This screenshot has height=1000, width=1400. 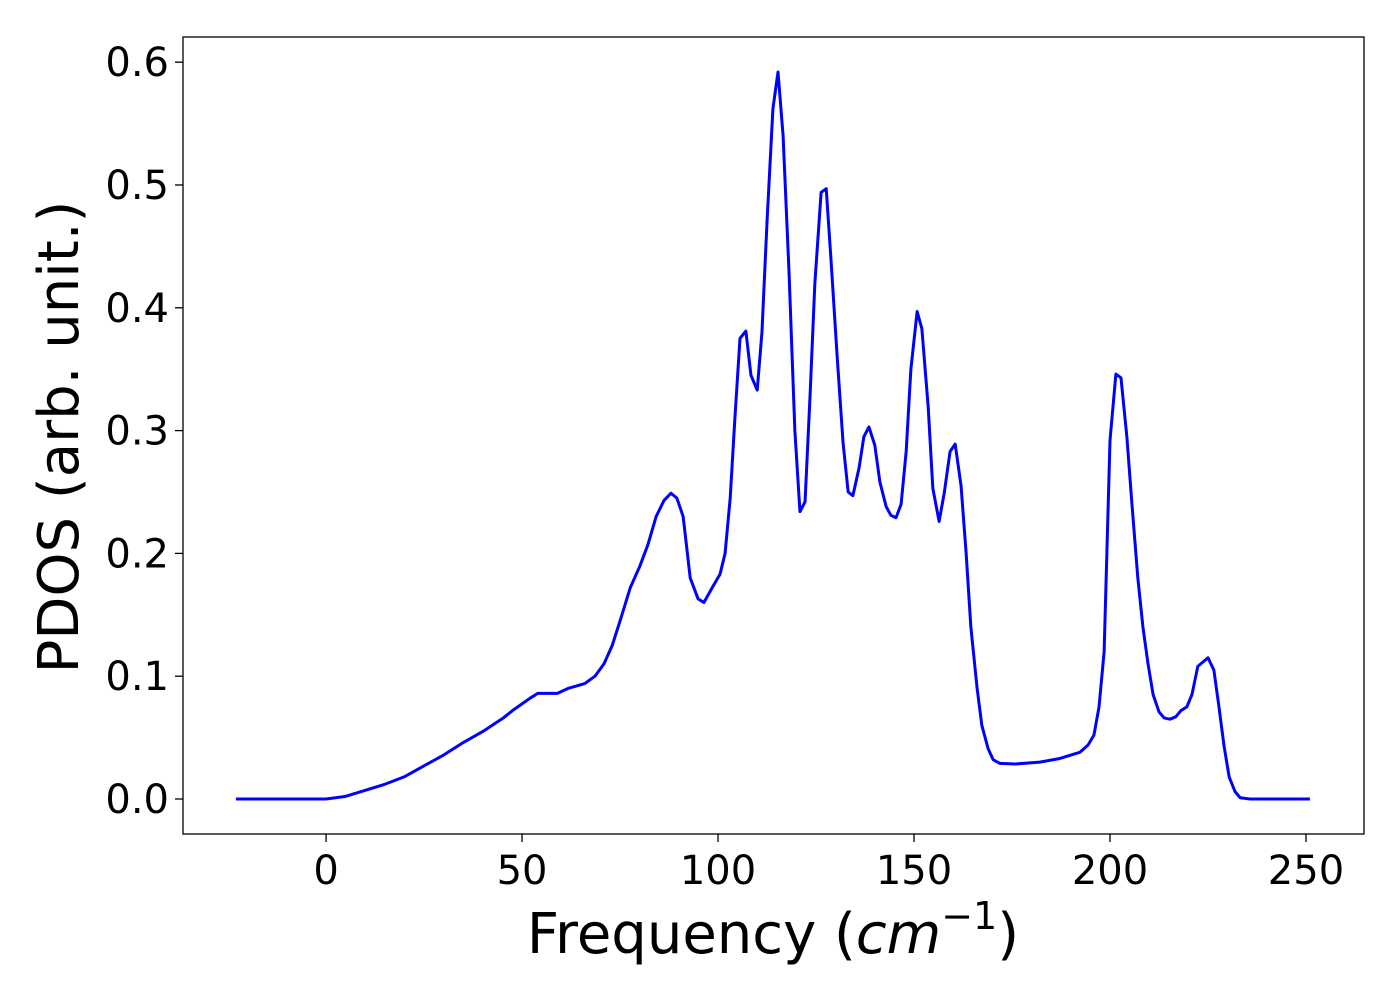 I want to click on x-label-exponent: −1, so click(x=969, y=916).